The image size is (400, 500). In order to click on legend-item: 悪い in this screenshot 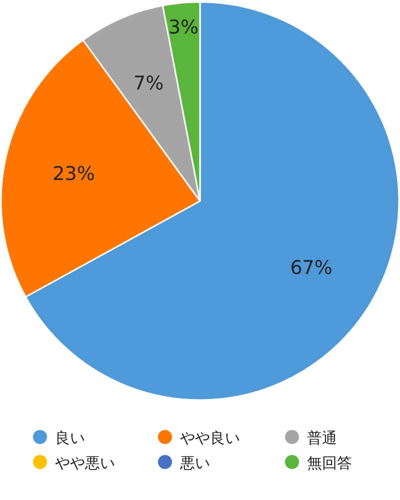, I will do `click(184, 463)`.